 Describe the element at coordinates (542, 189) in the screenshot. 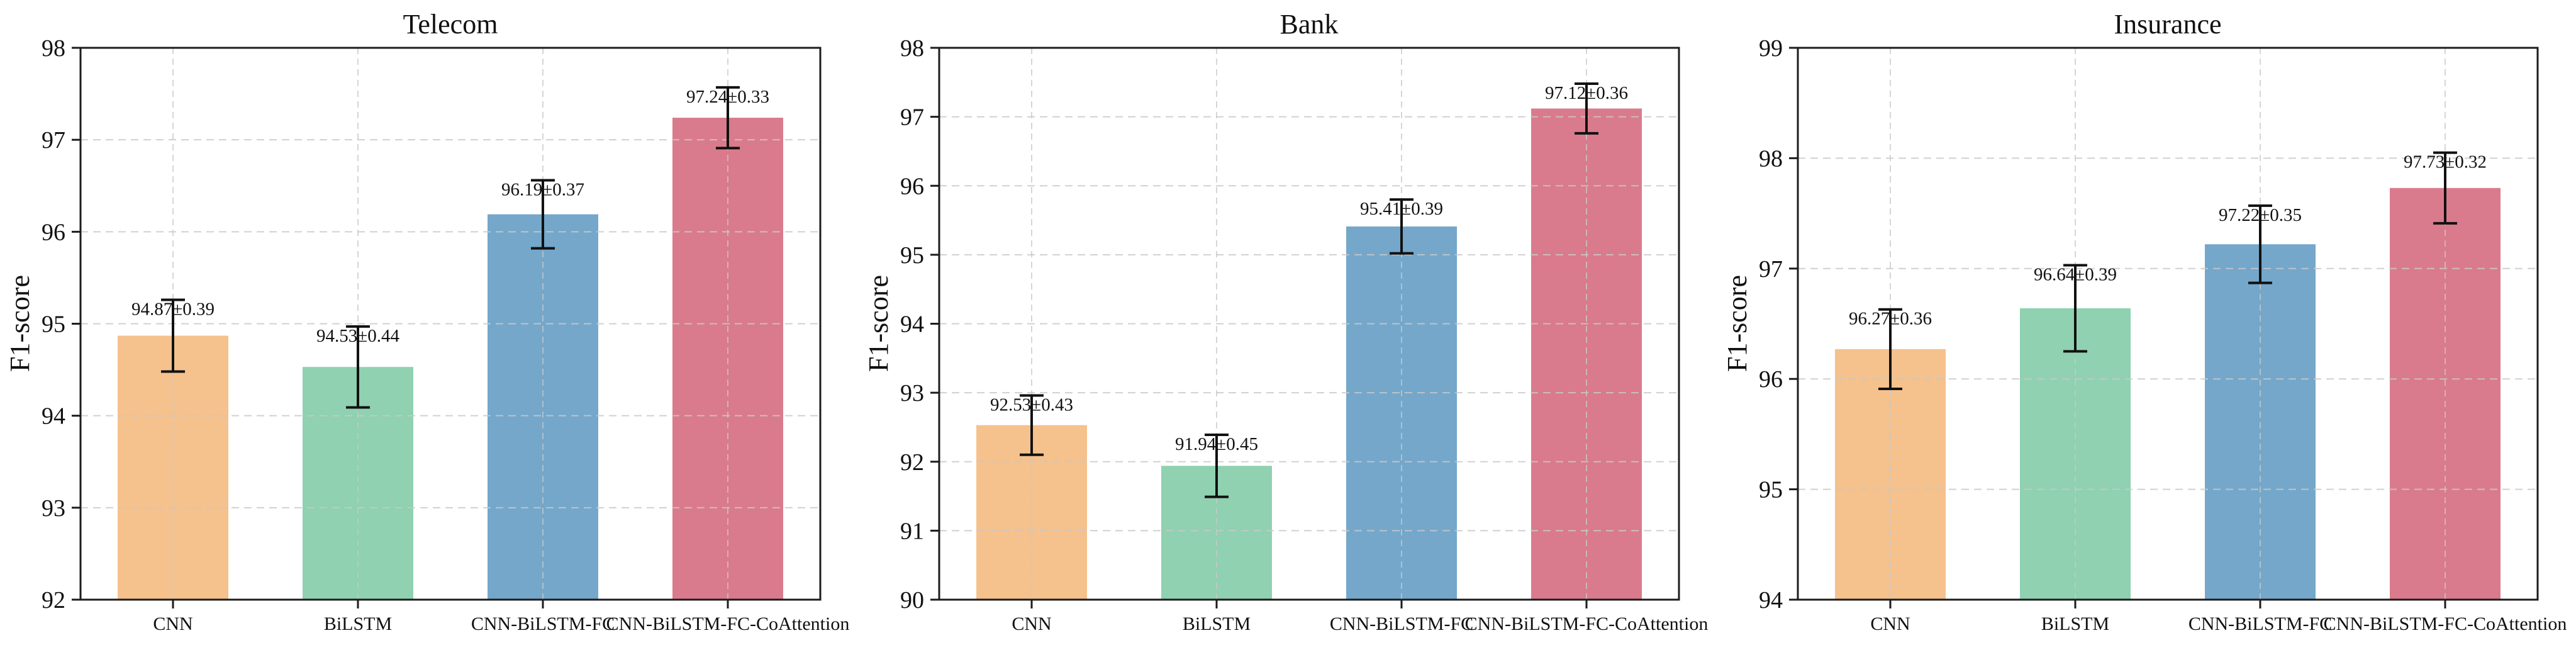

I see `bar-value-label: 96.19±0.37` at that location.